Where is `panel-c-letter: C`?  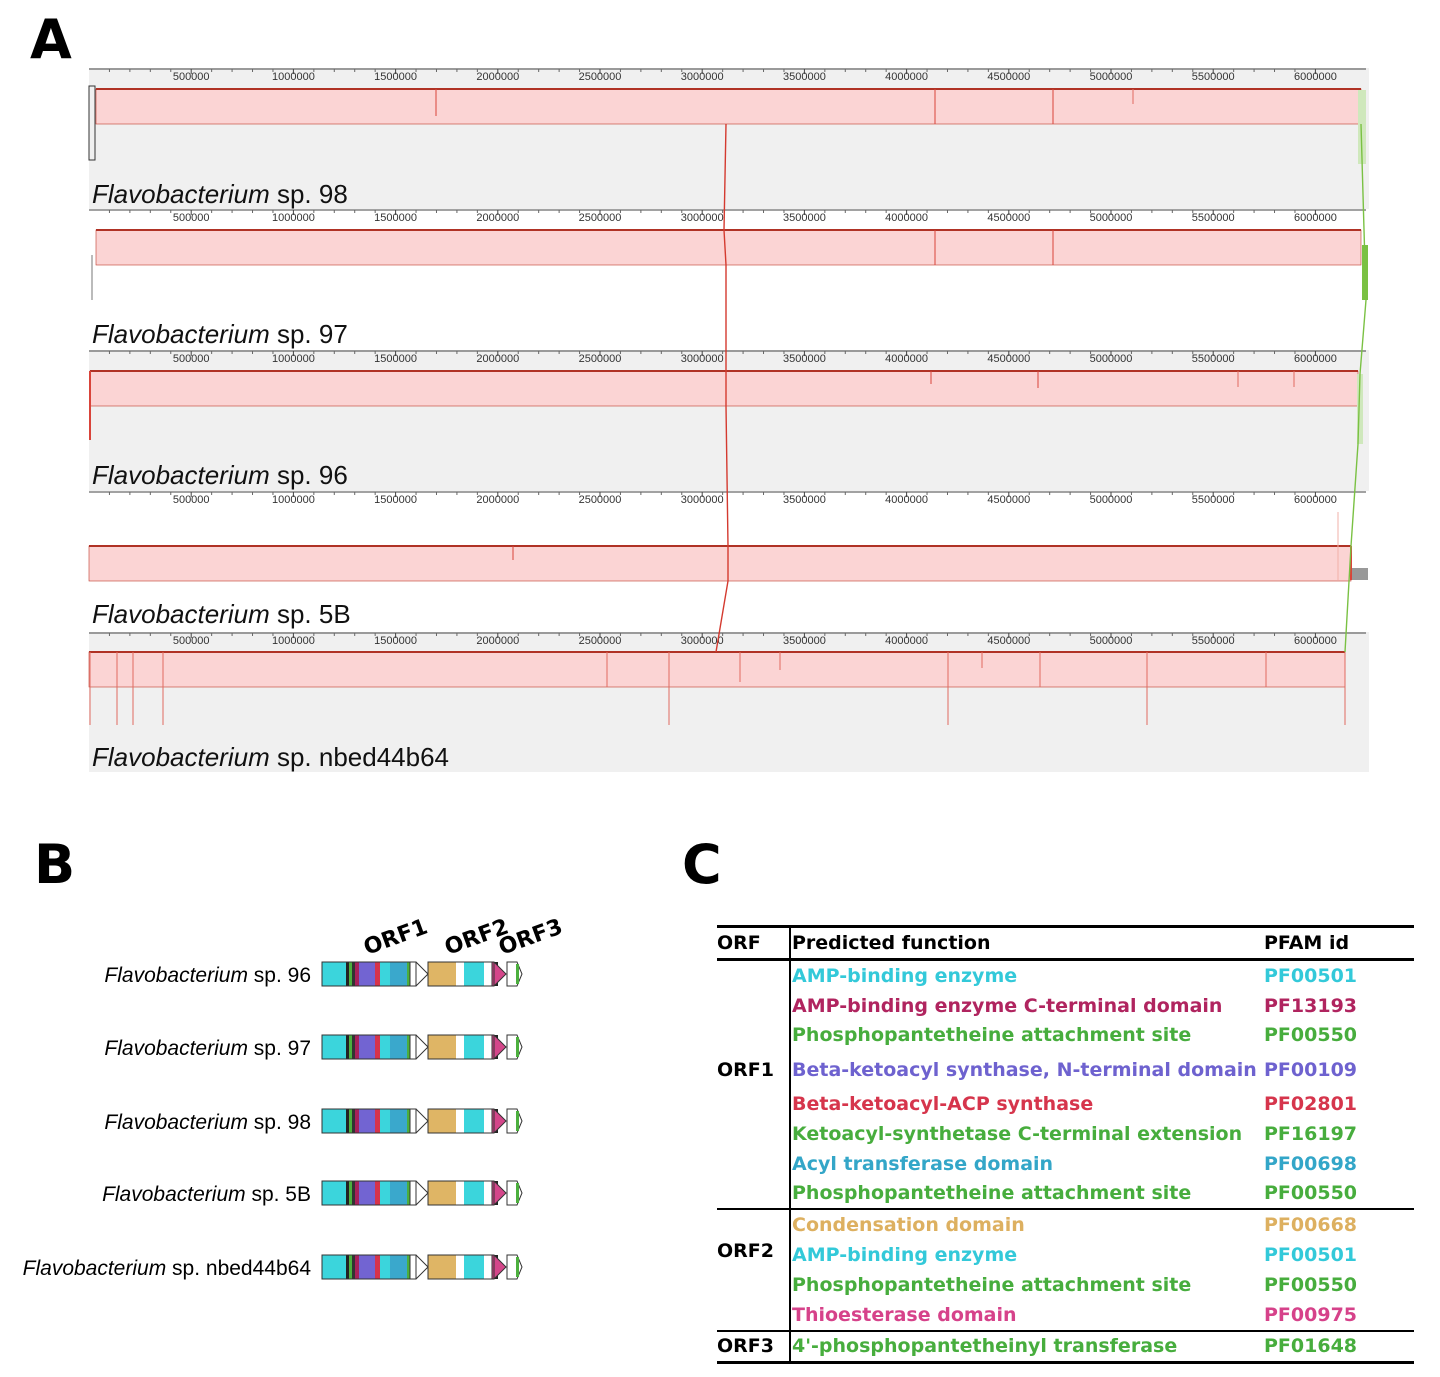 panel-c-letter: C is located at coordinates (702, 864).